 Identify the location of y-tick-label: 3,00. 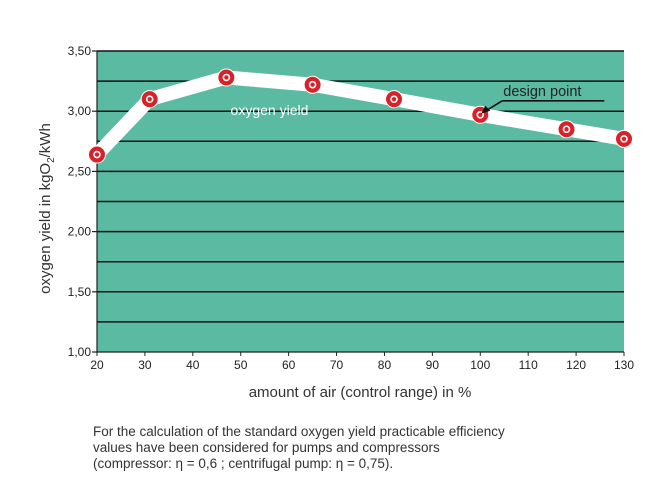
(80, 111).